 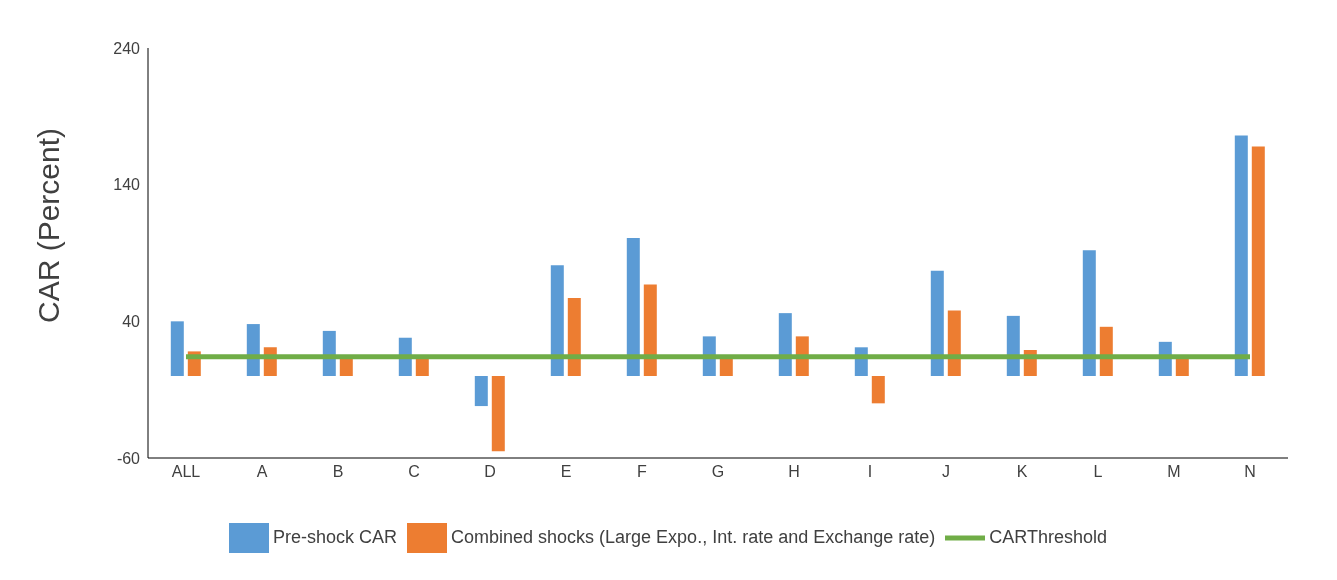 What do you see at coordinates (1098, 472) in the screenshot?
I see `x-tick-label: L` at bounding box center [1098, 472].